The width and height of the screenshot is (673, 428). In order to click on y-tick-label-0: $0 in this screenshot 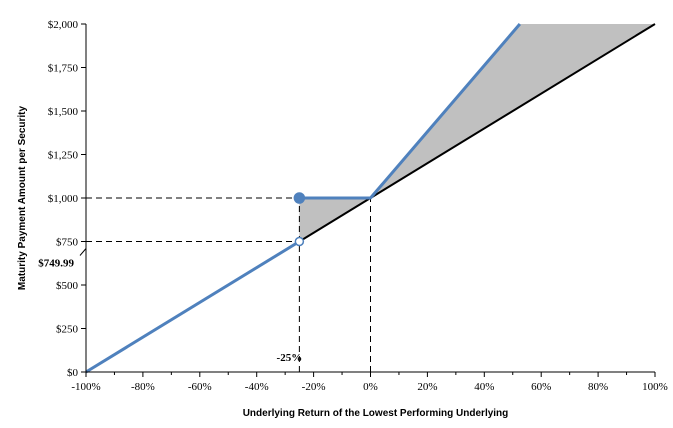, I will do `click(73, 373)`.